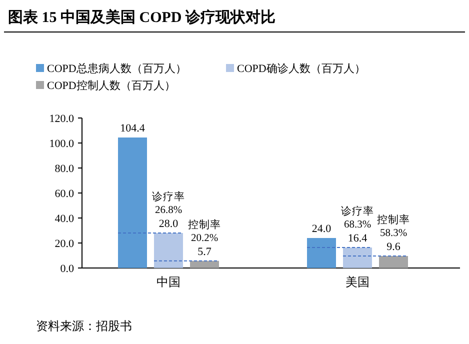 The image size is (469, 344). What do you see at coordinates (64, 169) in the screenshot?
I see `y-tick-label: 80.0` at bounding box center [64, 169].